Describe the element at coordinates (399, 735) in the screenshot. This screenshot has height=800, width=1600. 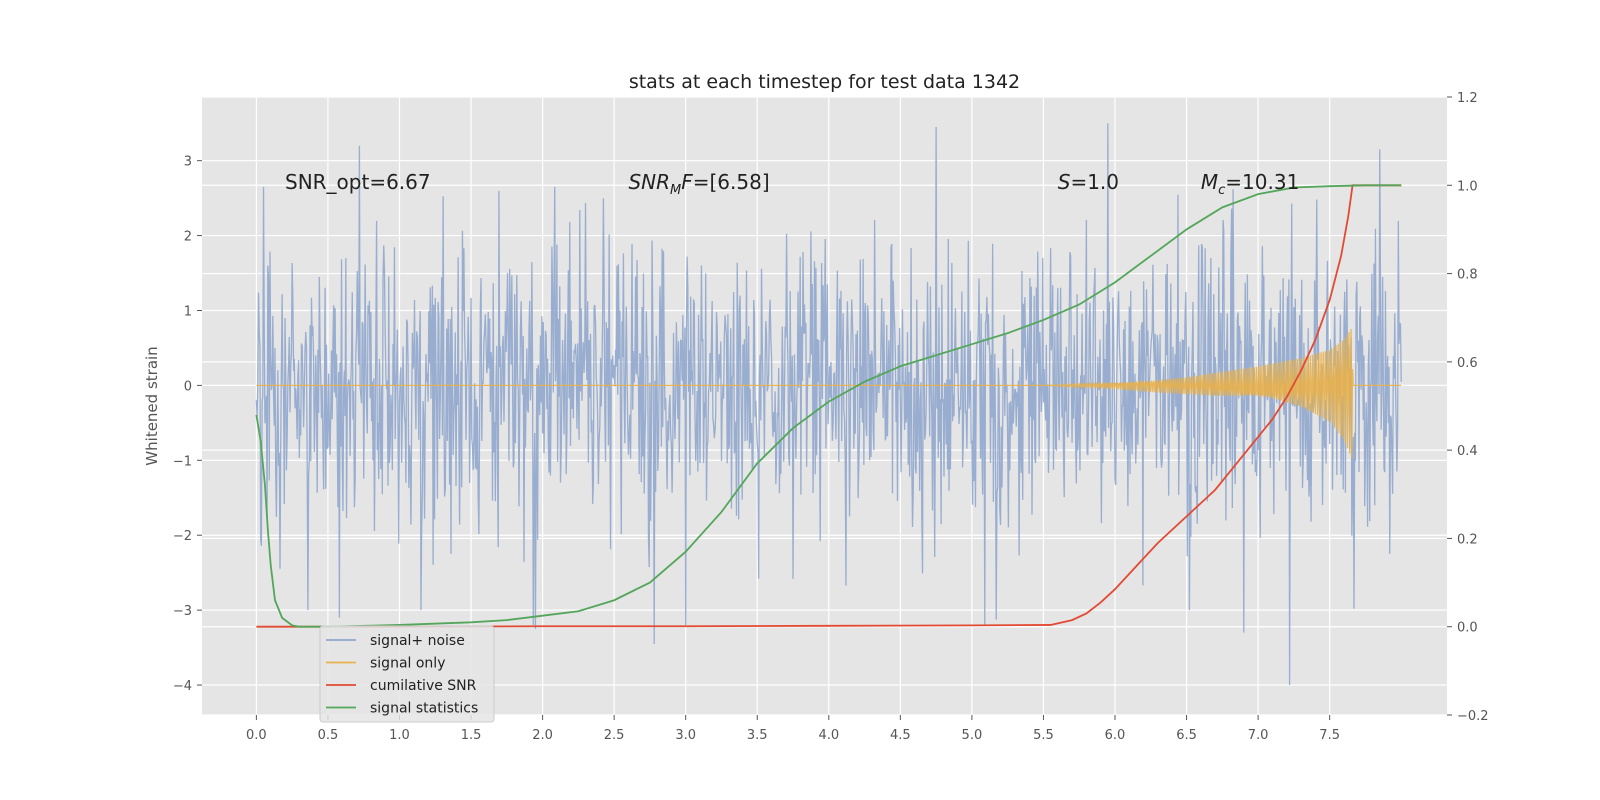
I see `x-tick-label: 1.0` at that location.